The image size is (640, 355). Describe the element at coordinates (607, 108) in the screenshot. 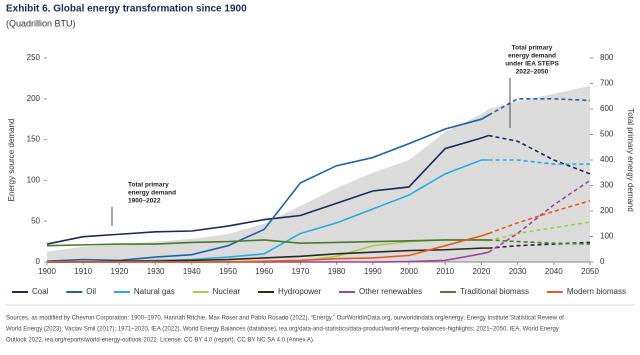

I see `y2-tick-label: 600` at that location.